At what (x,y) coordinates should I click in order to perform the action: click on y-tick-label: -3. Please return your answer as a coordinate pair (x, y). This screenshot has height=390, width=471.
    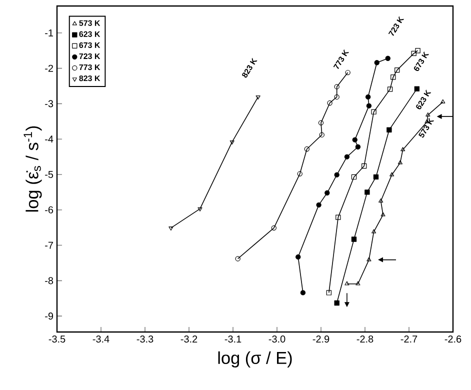
    Looking at the image, I should click on (49, 104).